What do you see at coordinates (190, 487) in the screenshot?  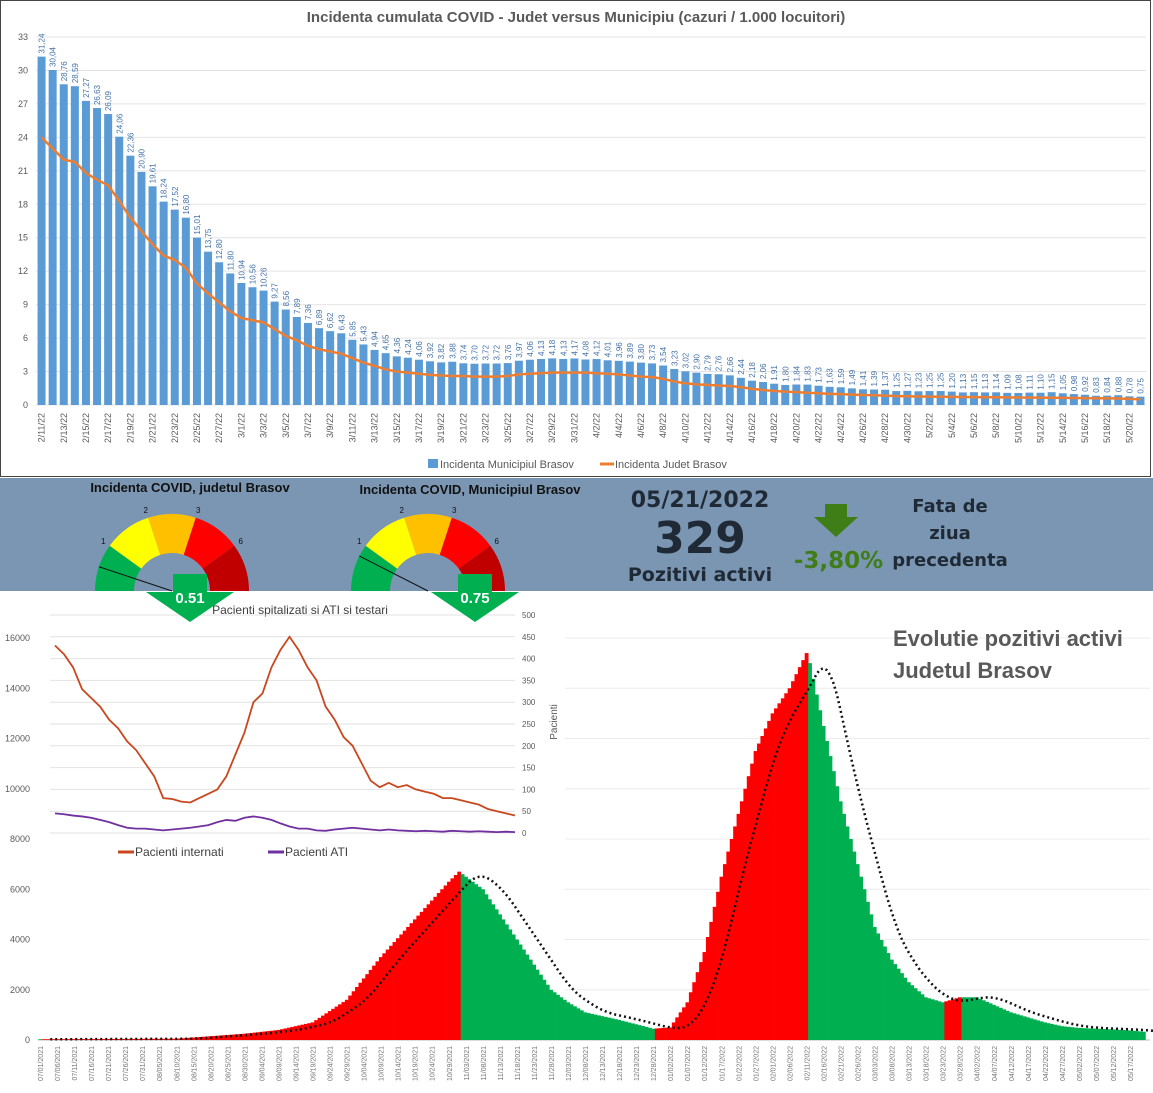 I see `gauge-title-judet: Incidenta COVID, judetul Brasov` at bounding box center [190, 487].